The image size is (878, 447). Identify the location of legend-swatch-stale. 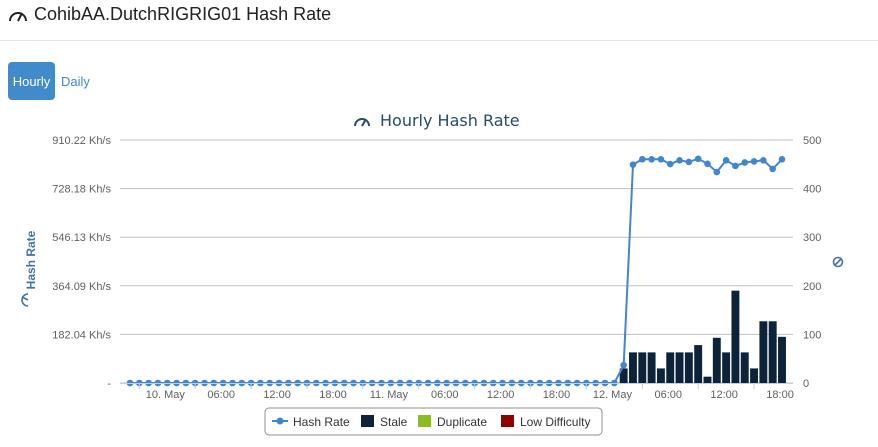
(367, 421).